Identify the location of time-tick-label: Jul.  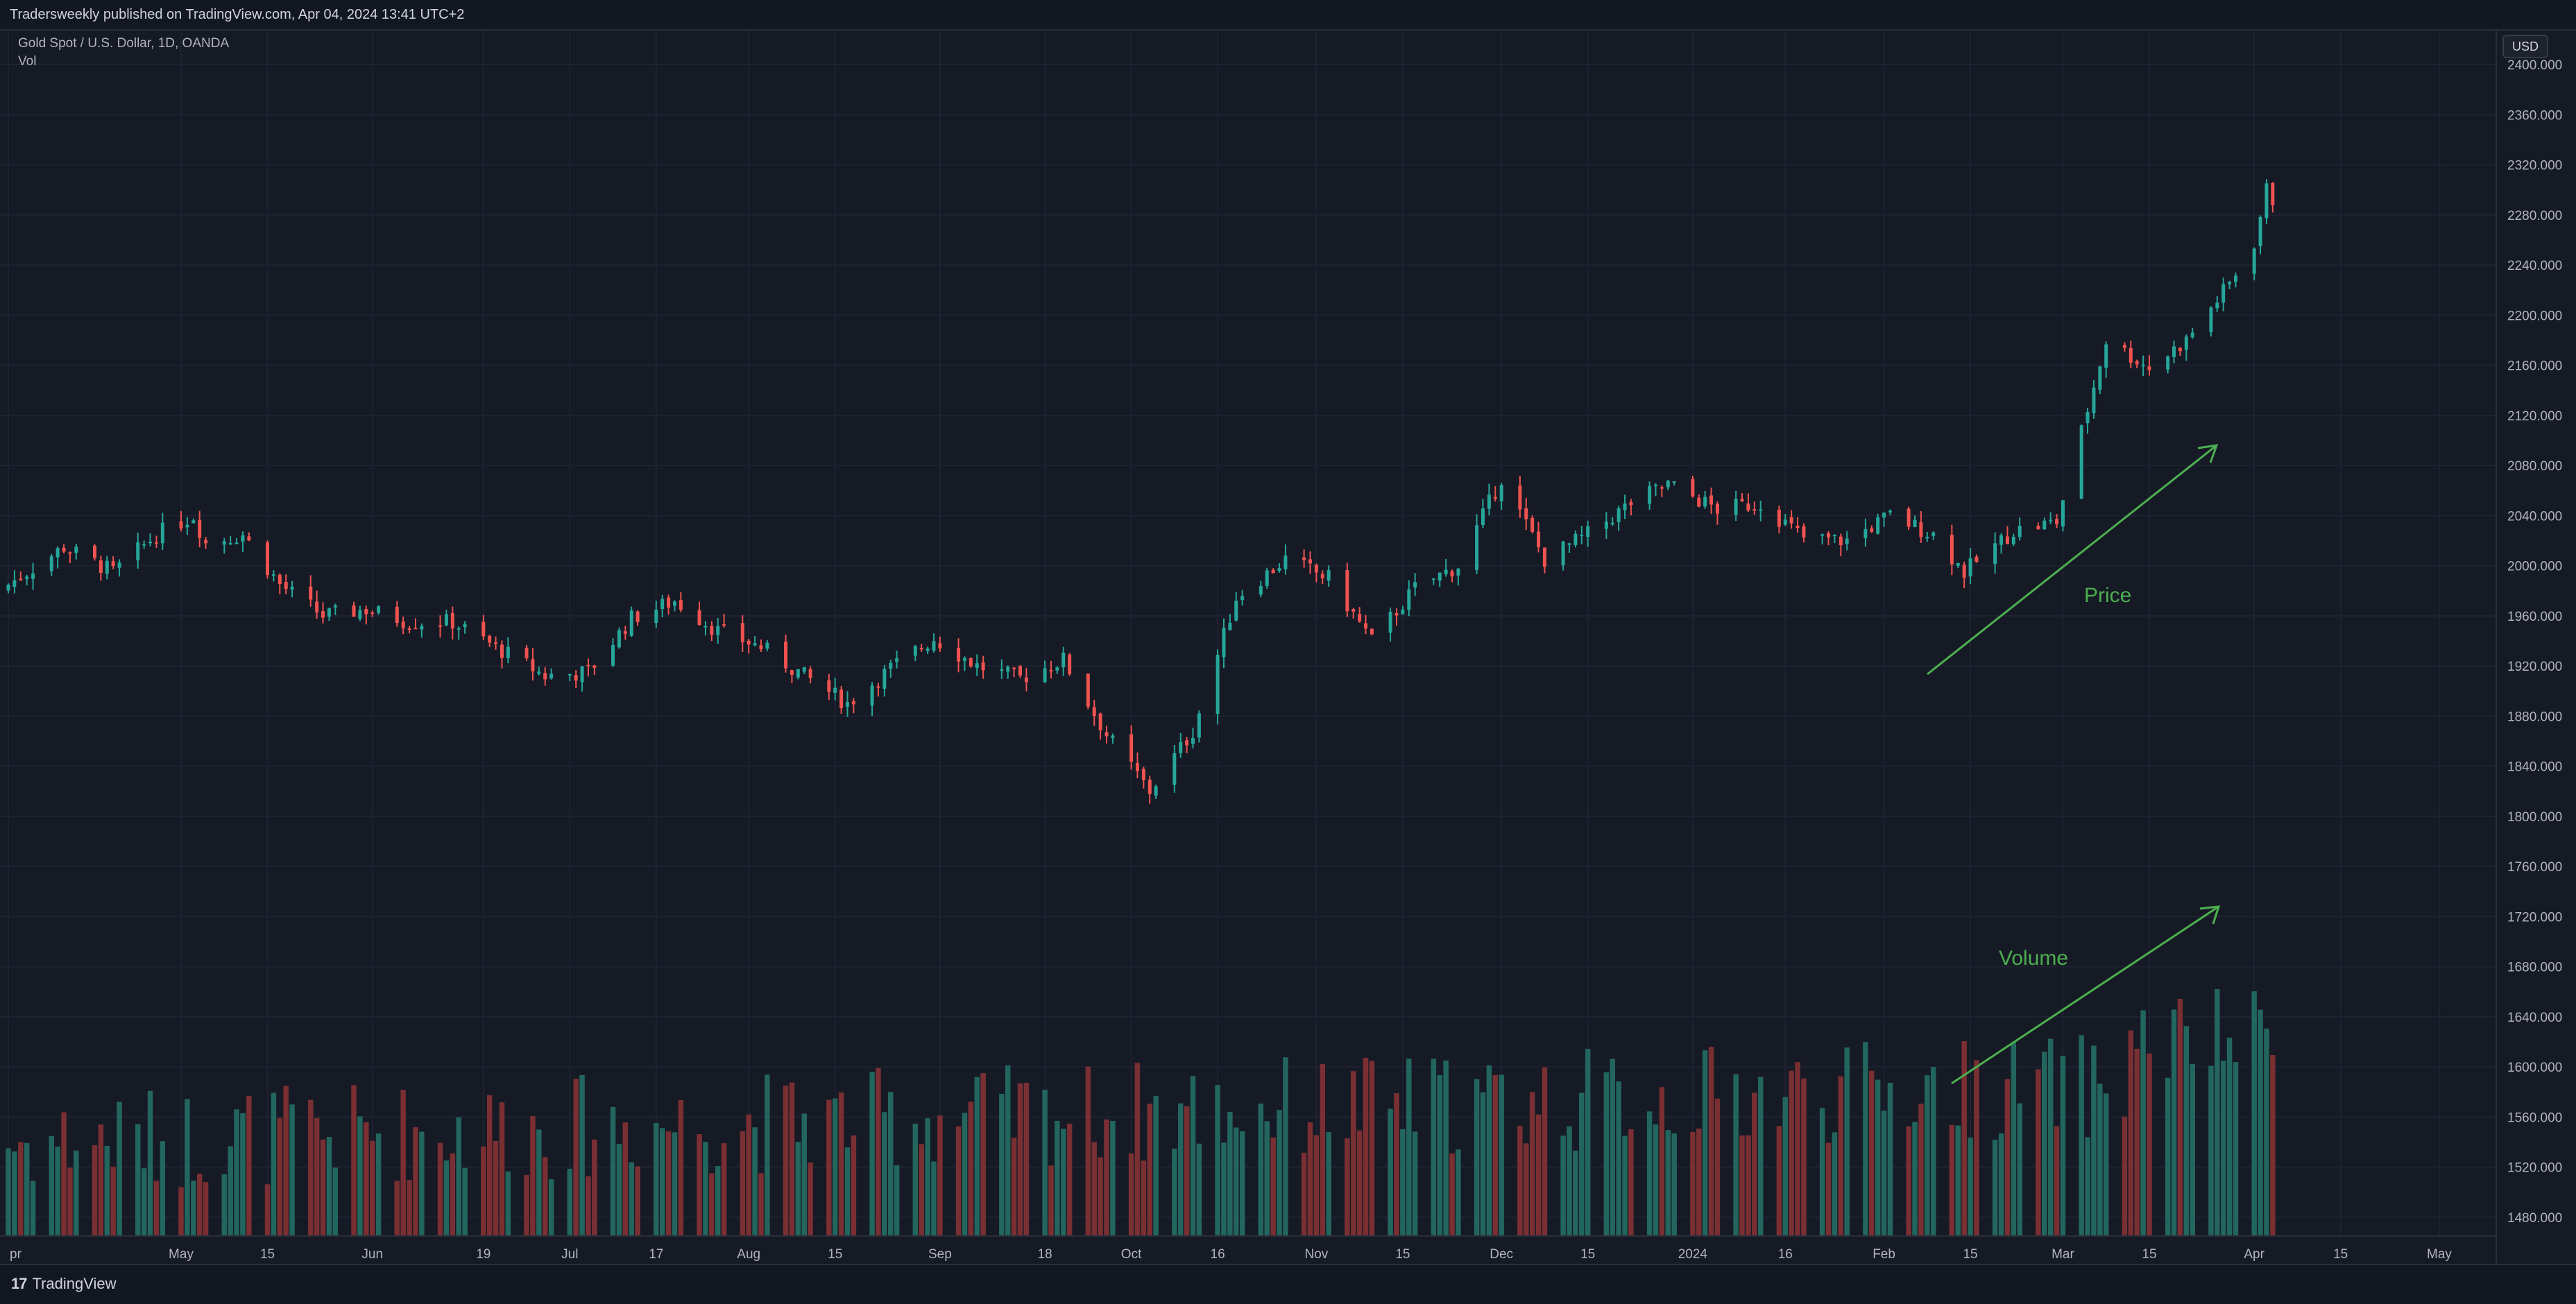
(569, 1254).